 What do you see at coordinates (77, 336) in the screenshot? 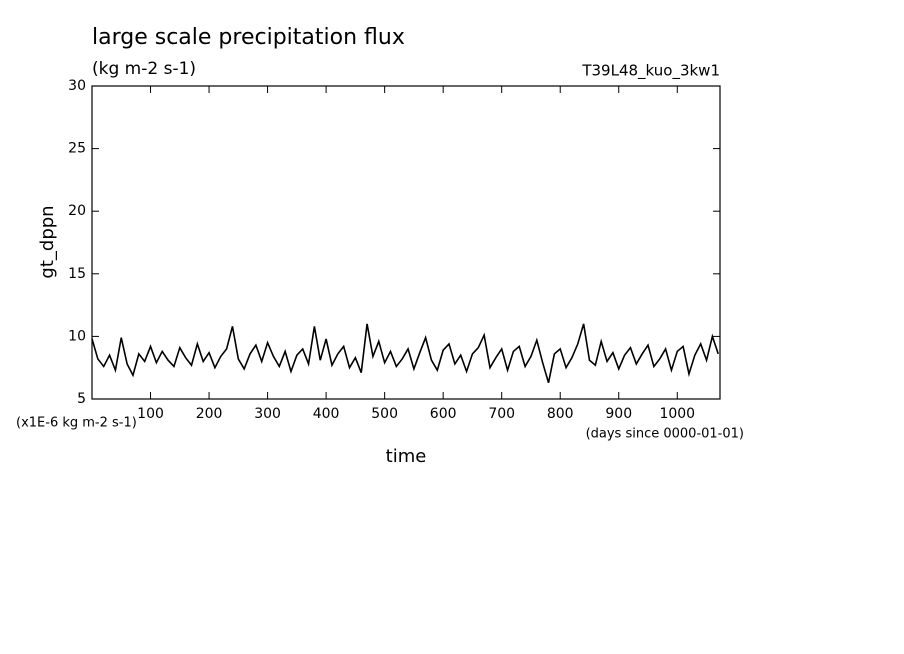
I see `y-tick-label: 10` at bounding box center [77, 336].